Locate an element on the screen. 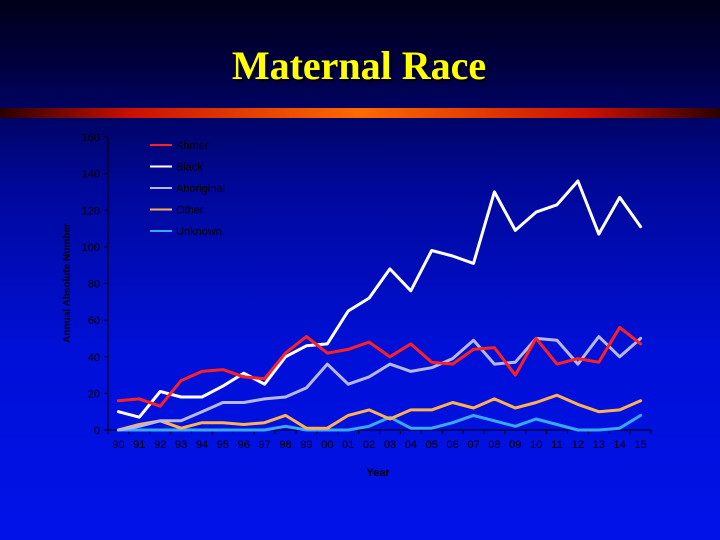 The width and height of the screenshot is (720, 540). y-tick-label: 40 is located at coordinates (94, 358).